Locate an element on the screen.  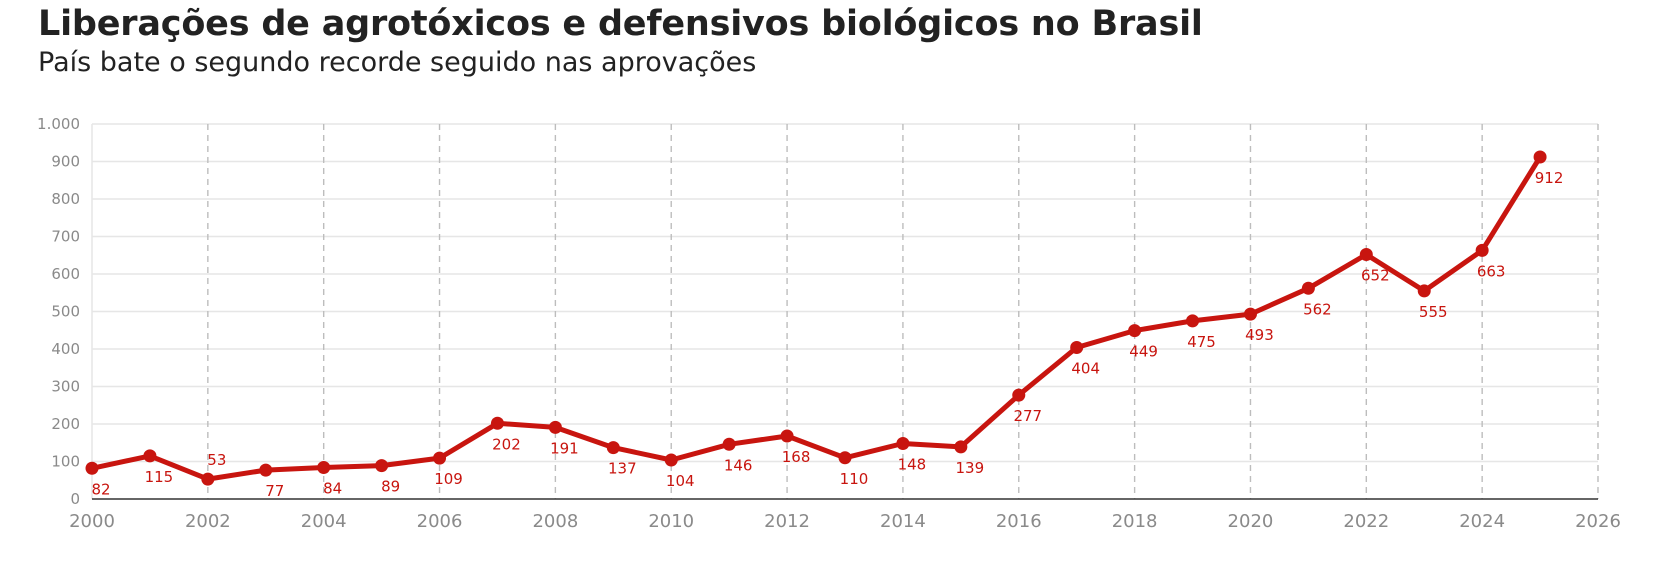
data-label: 663 is located at coordinates (1491, 271).